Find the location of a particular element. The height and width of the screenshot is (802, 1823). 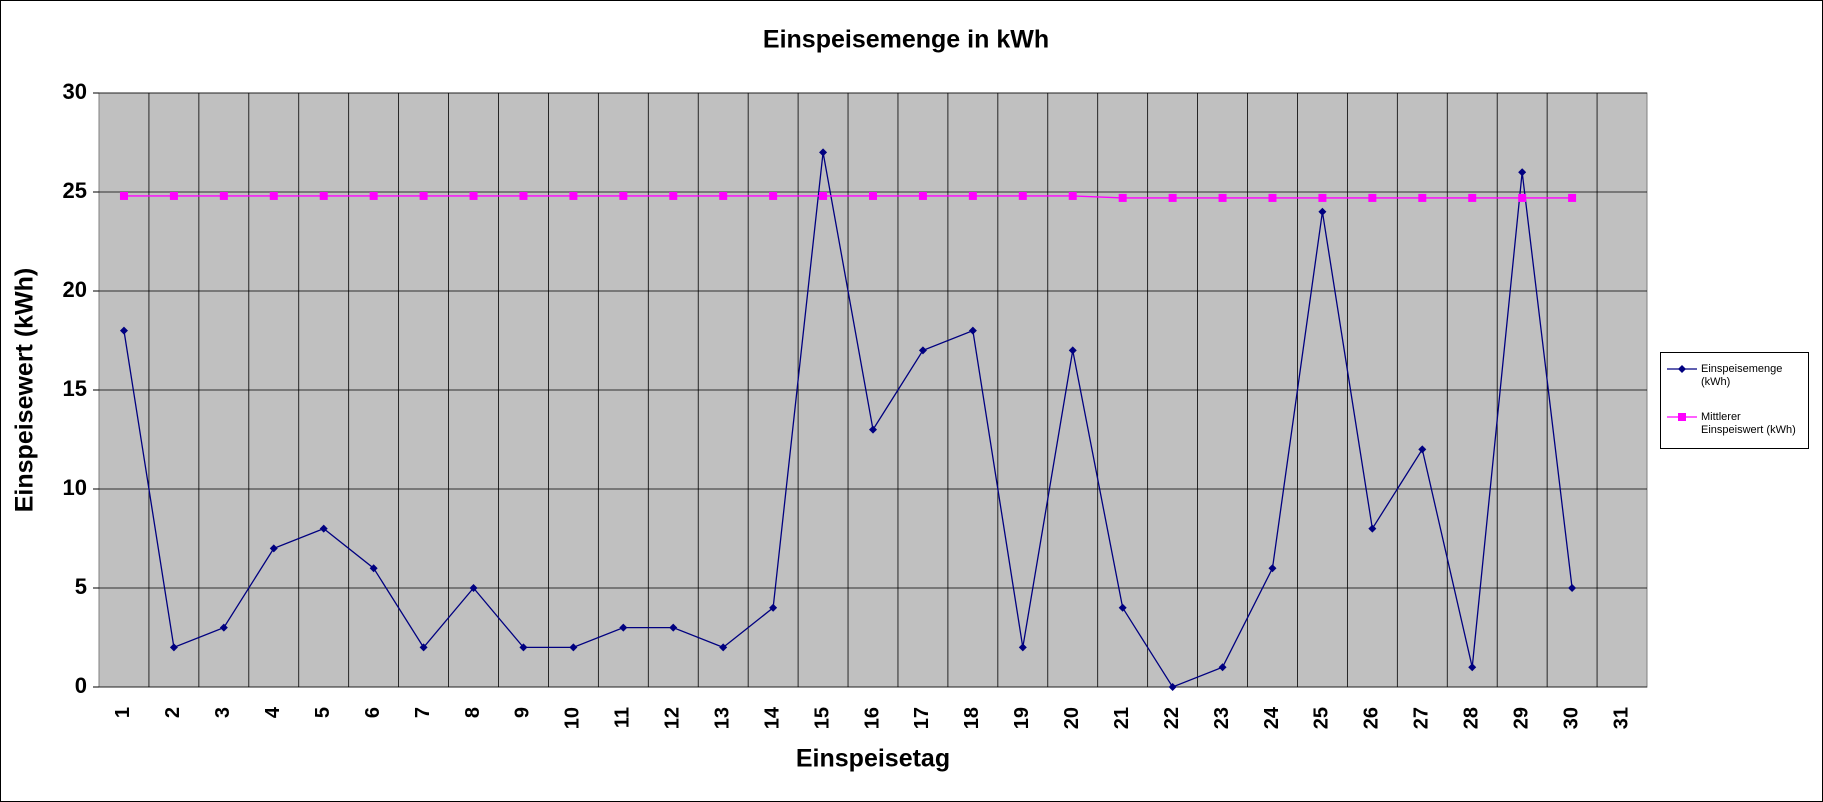

x-tick-label: 23 is located at coordinates (1222, 718).